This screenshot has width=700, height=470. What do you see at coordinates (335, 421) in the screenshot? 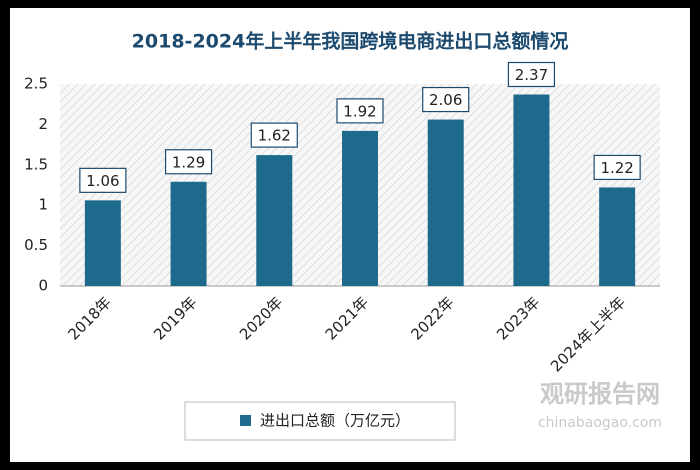
I see `legend-label: 进出口总额（万亿元）` at bounding box center [335, 421].